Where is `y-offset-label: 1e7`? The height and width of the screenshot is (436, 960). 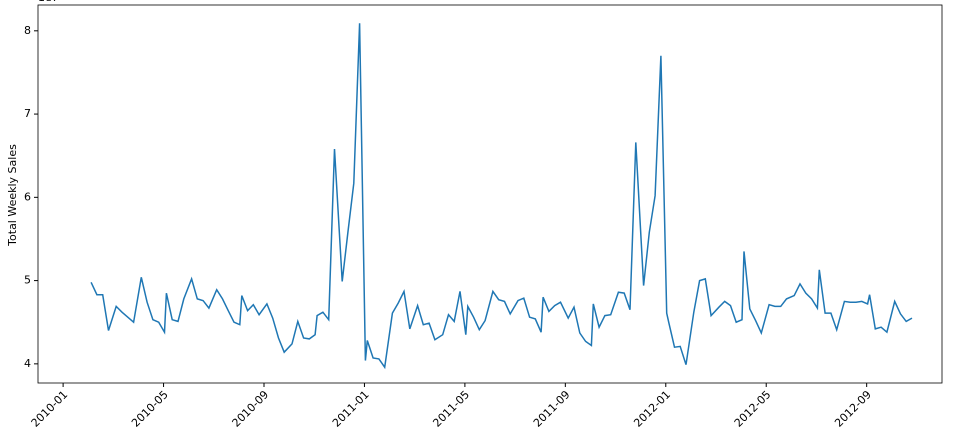
y-offset-label: 1e7 is located at coordinates (48, 2).